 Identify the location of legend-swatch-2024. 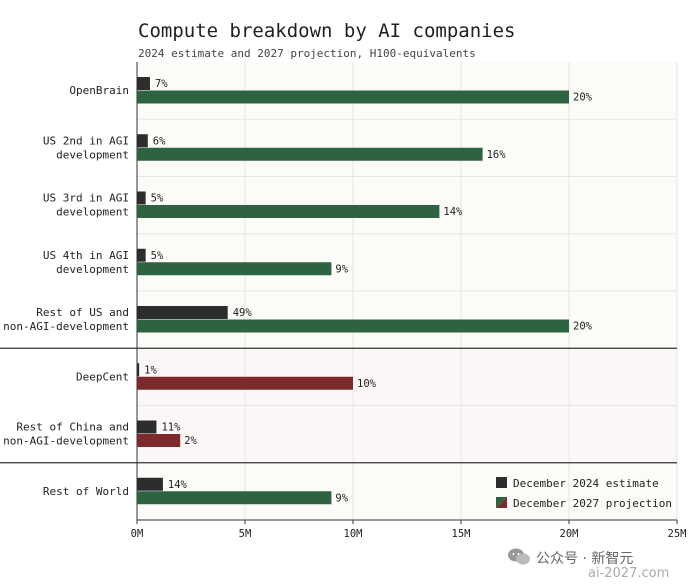
(501, 482).